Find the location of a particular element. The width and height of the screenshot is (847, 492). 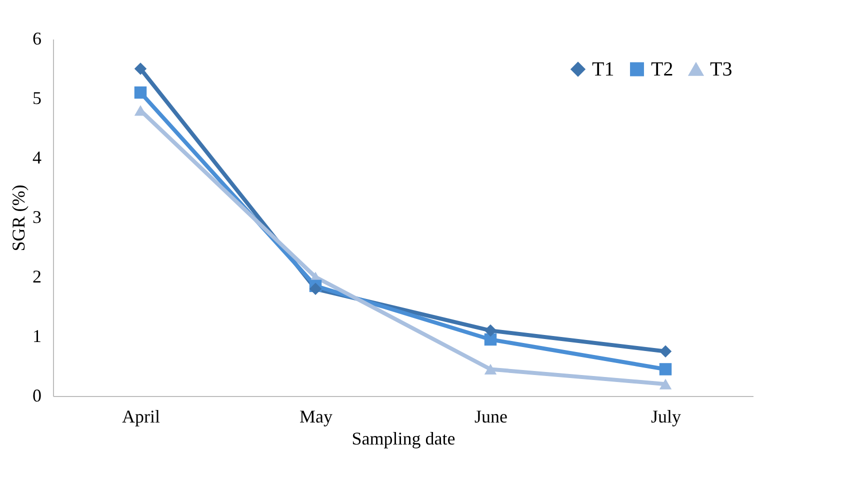

y-tick-label: 0 is located at coordinates (37, 396).